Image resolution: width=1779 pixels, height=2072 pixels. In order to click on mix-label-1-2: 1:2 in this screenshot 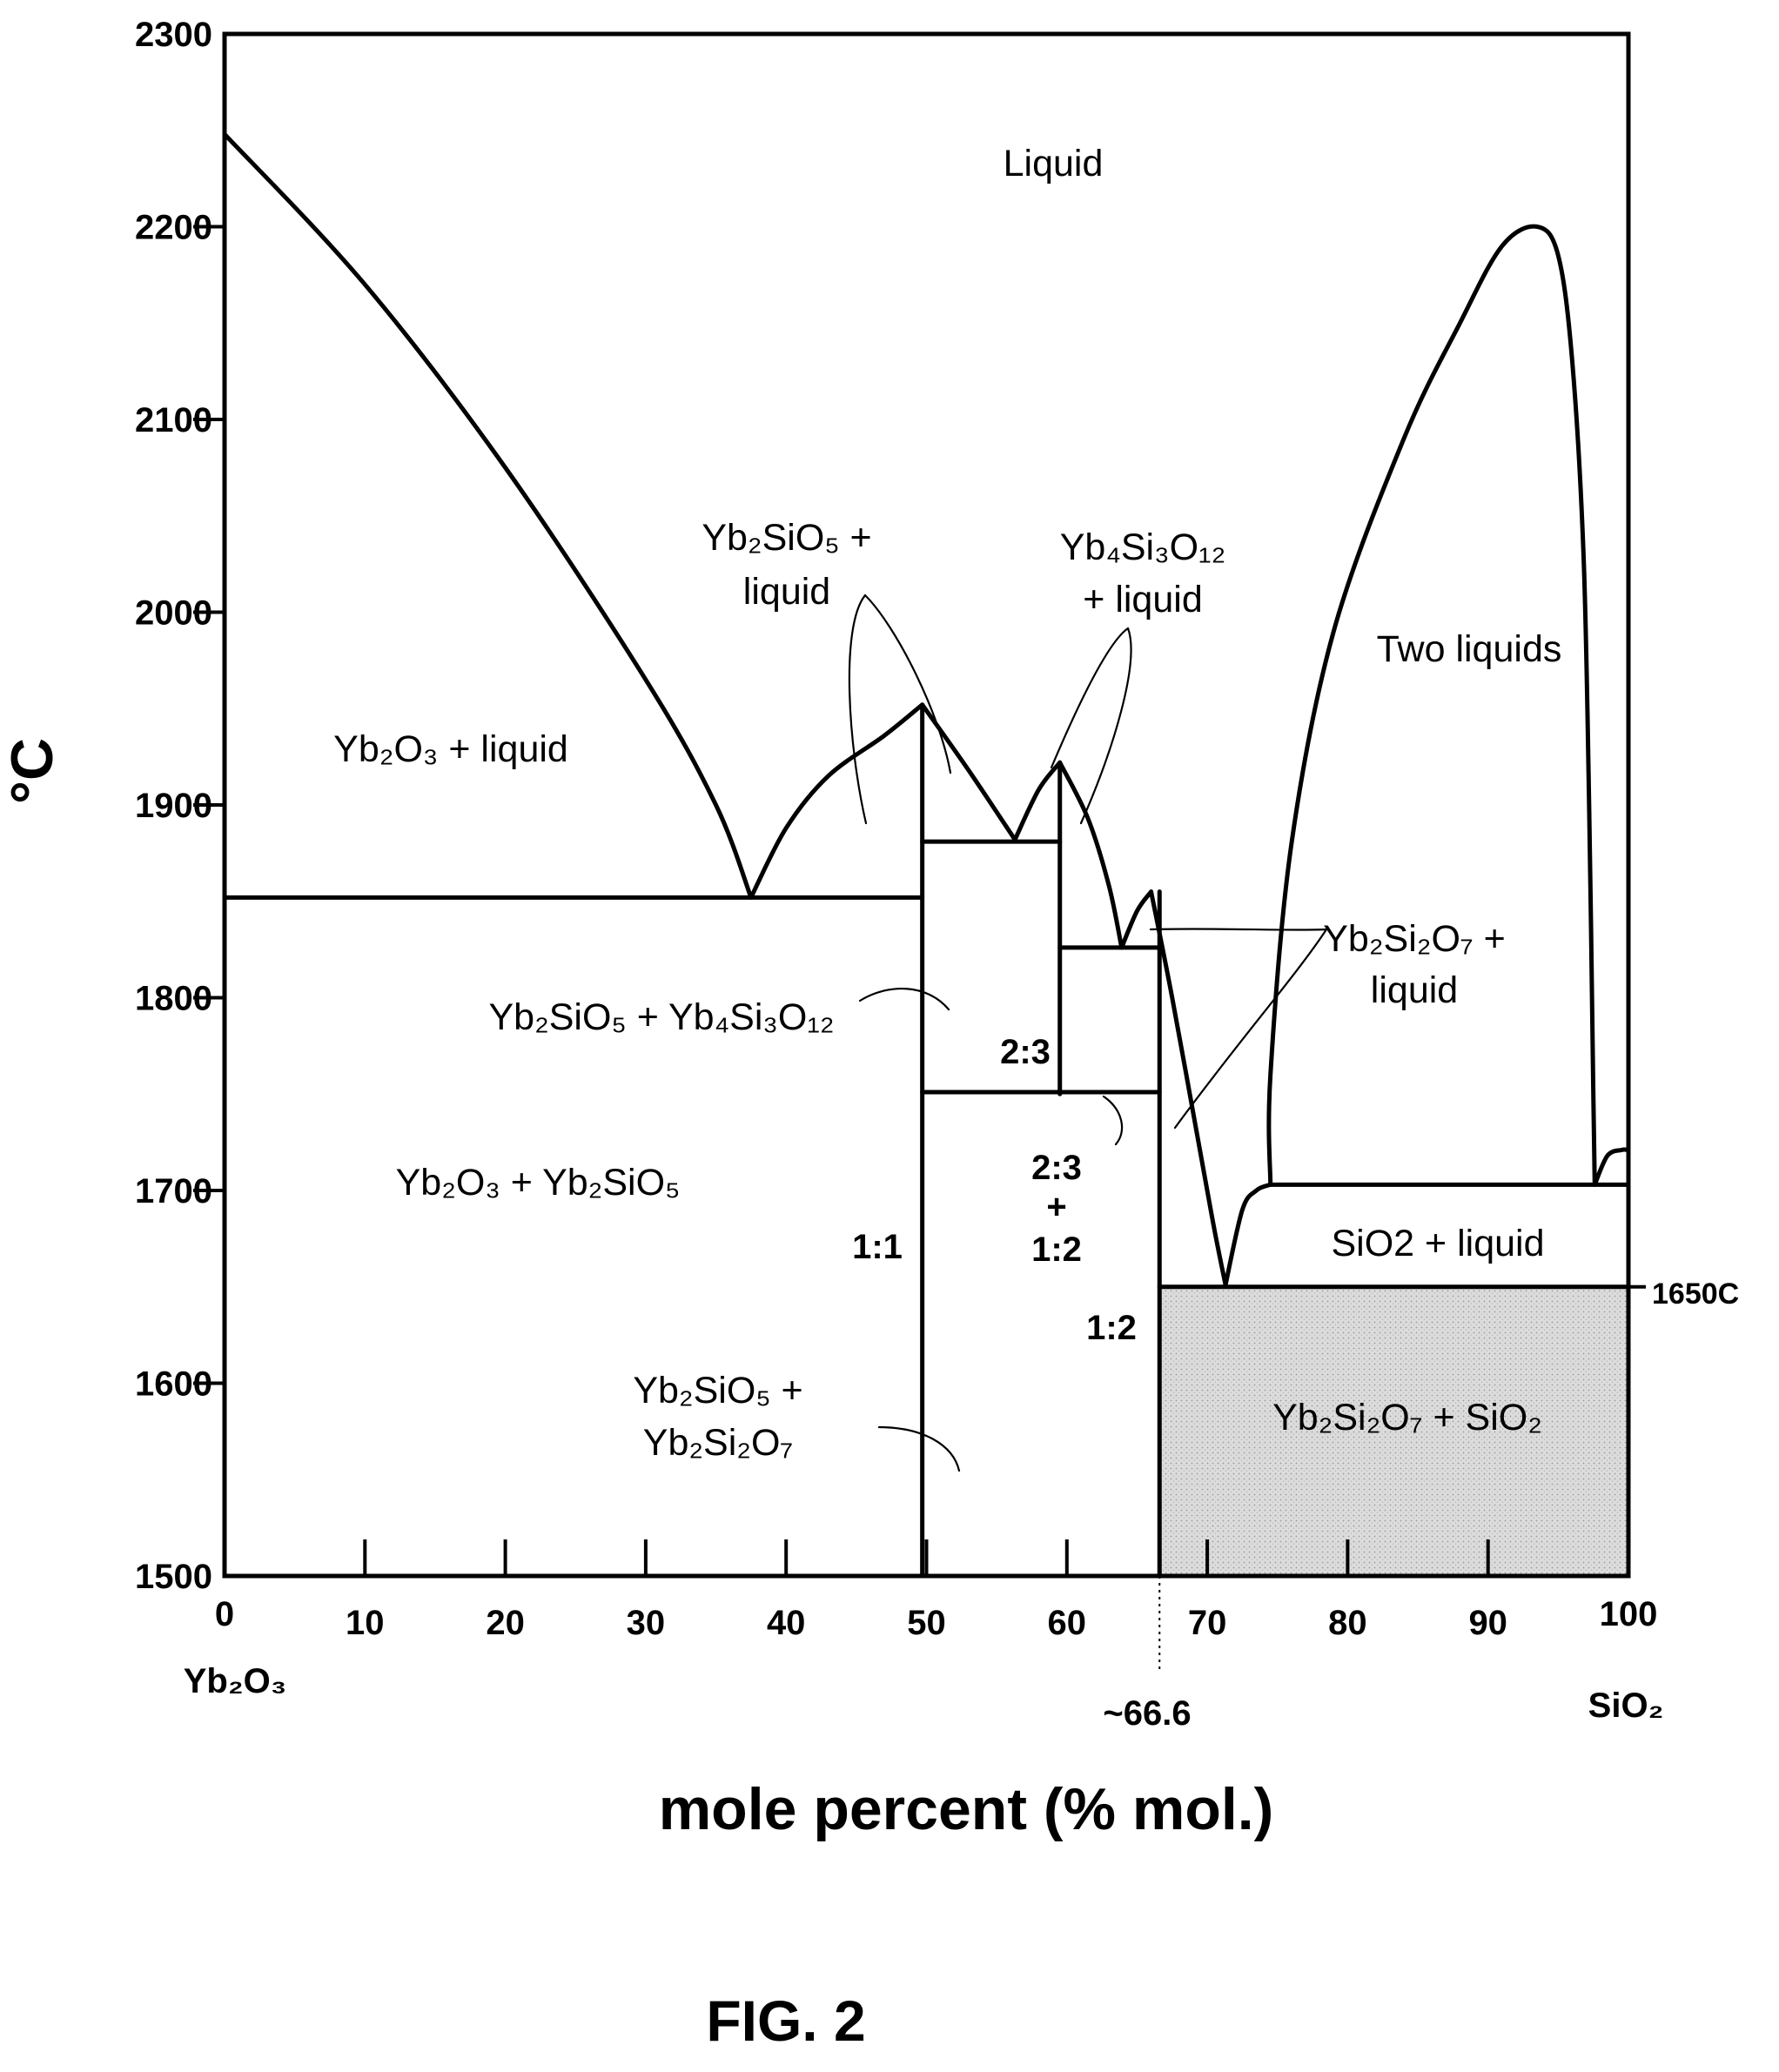, I will do `click(1057, 1249)`.